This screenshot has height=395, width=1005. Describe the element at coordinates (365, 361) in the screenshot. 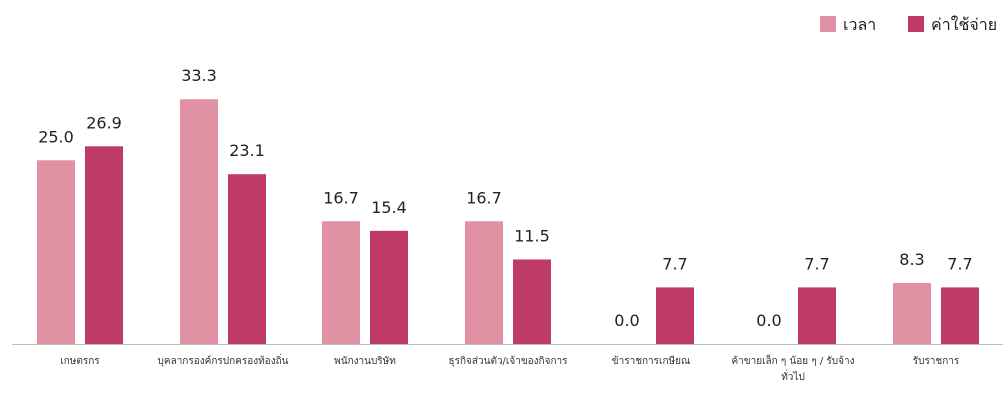

I see `category-label-3: พนักงานบริษัท` at that location.